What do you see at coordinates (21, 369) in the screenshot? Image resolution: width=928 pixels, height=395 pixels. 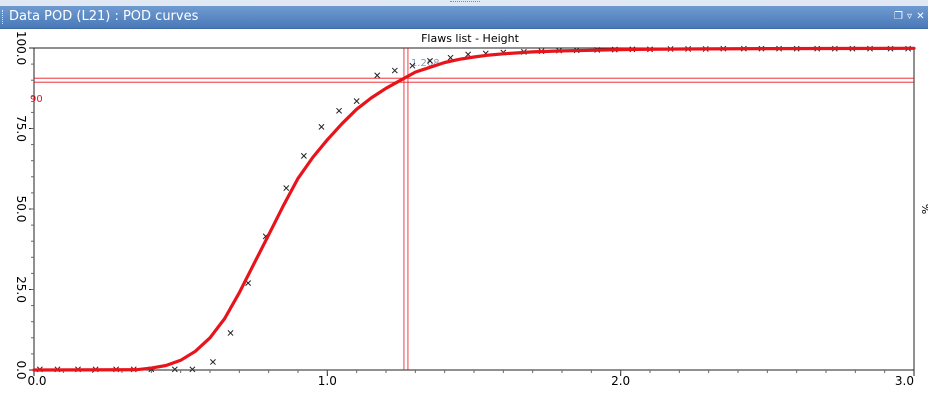 I see `y-tick-label-0: 0.0` at bounding box center [21, 369].